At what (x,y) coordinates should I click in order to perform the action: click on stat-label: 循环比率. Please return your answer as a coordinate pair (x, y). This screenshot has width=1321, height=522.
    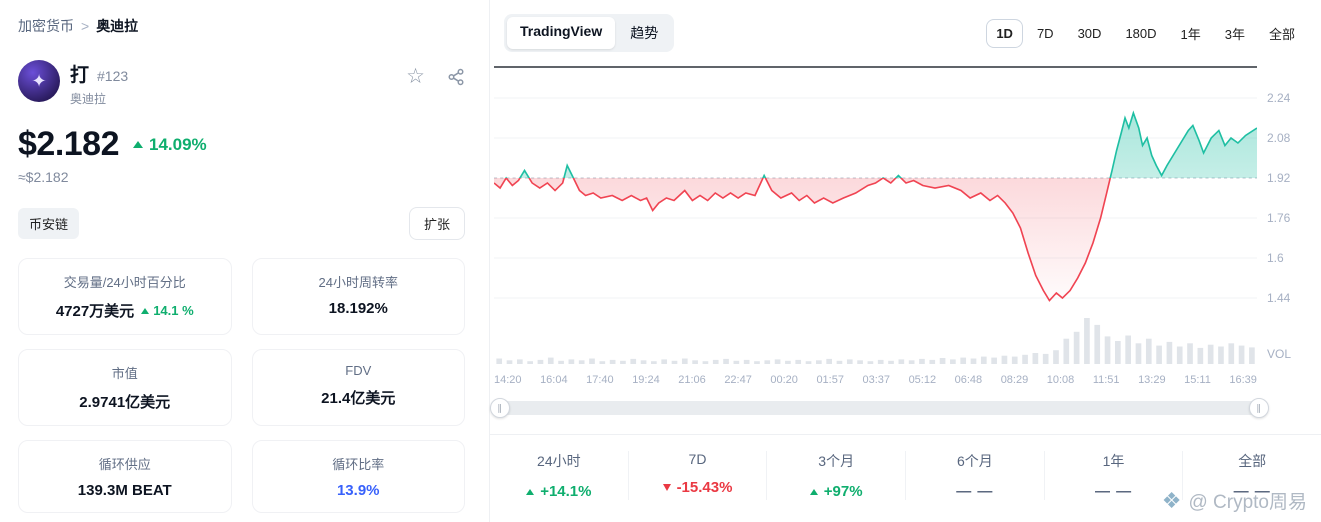
    Looking at the image, I should click on (358, 464).